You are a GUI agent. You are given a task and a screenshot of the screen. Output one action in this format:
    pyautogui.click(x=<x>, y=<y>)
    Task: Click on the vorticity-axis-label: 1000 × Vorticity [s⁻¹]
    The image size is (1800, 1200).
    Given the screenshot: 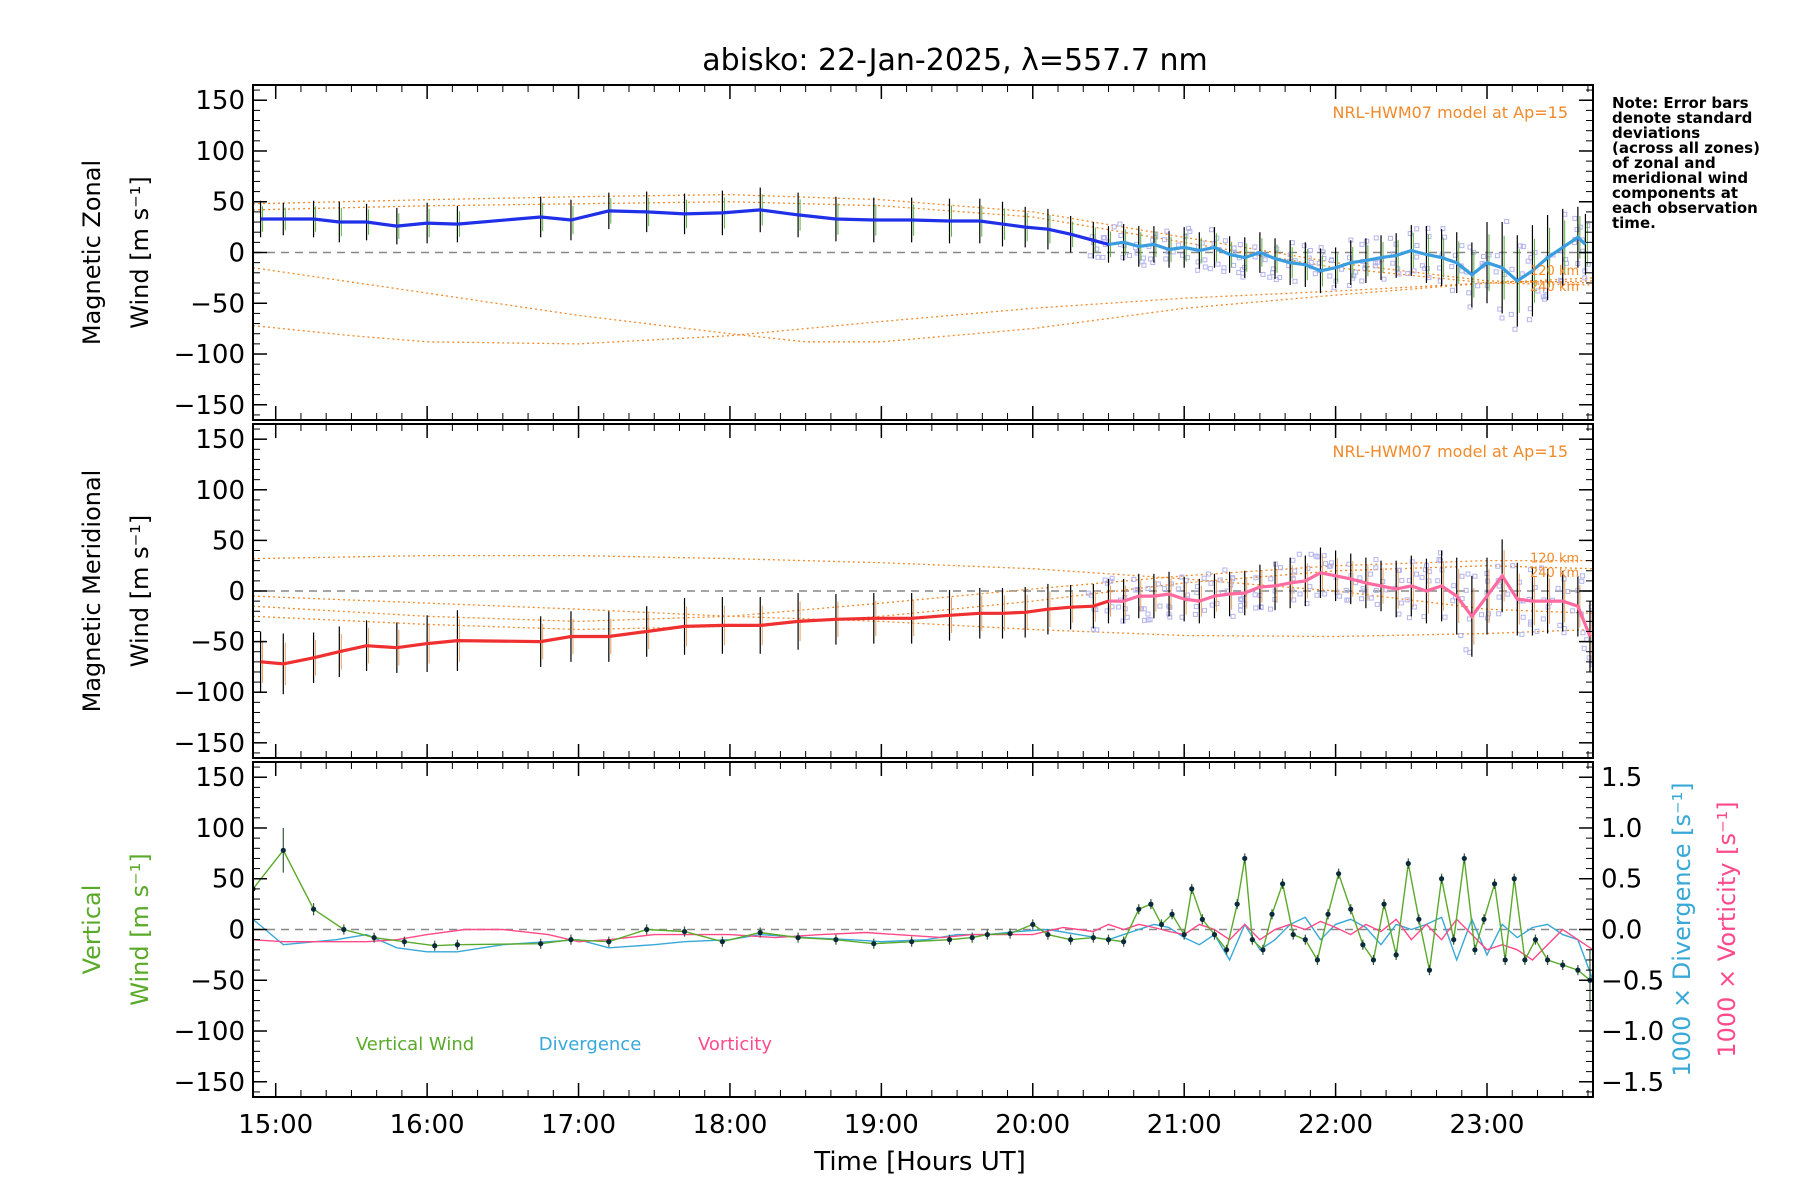 What is the action you would take?
    pyautogui.click(x=1727, y=929)
    